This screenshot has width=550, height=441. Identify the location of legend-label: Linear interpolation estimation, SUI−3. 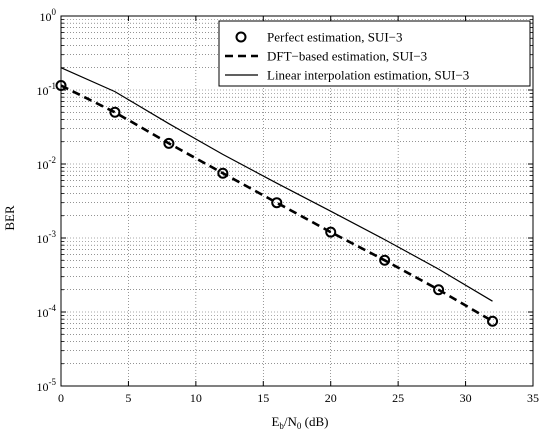
(368, 75).